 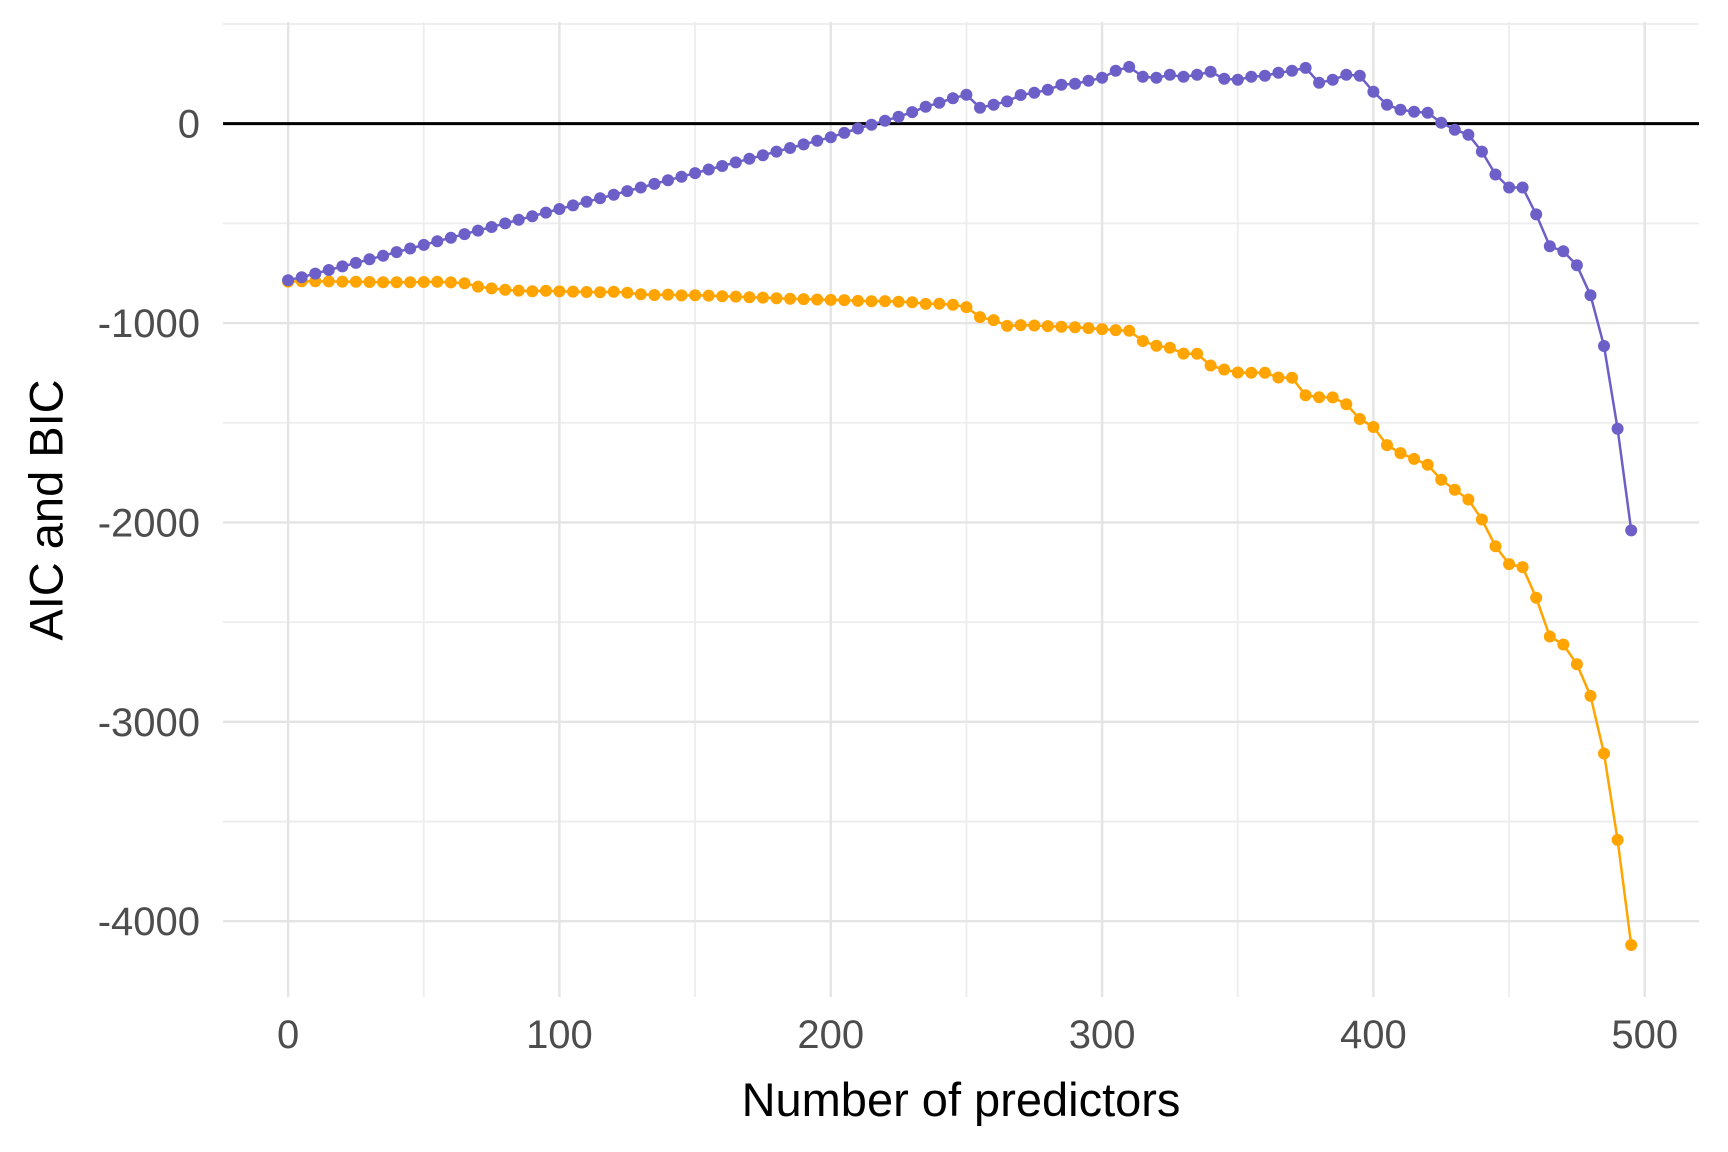 I want to click on x-tick-label: 200, so click(x=830, y=1035).